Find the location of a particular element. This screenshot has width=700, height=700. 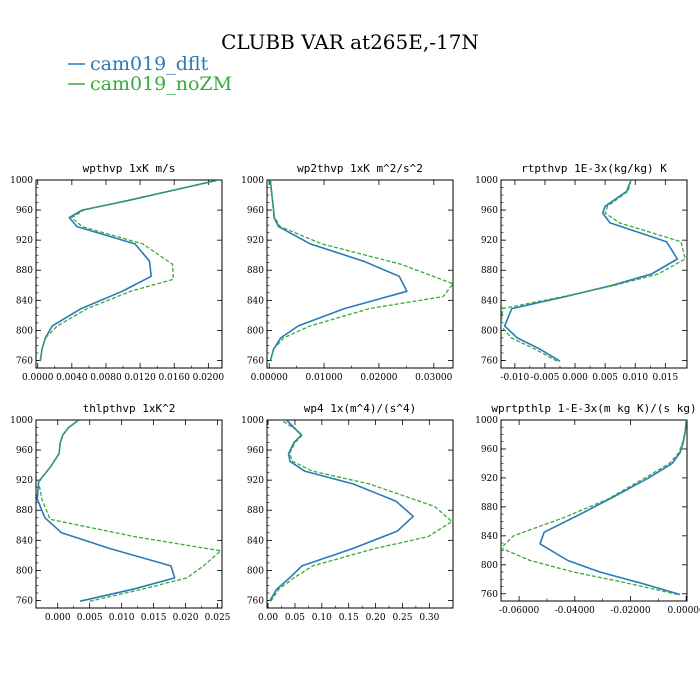

x-tick-label: 0.0160 is located at coordinates (174, 378).